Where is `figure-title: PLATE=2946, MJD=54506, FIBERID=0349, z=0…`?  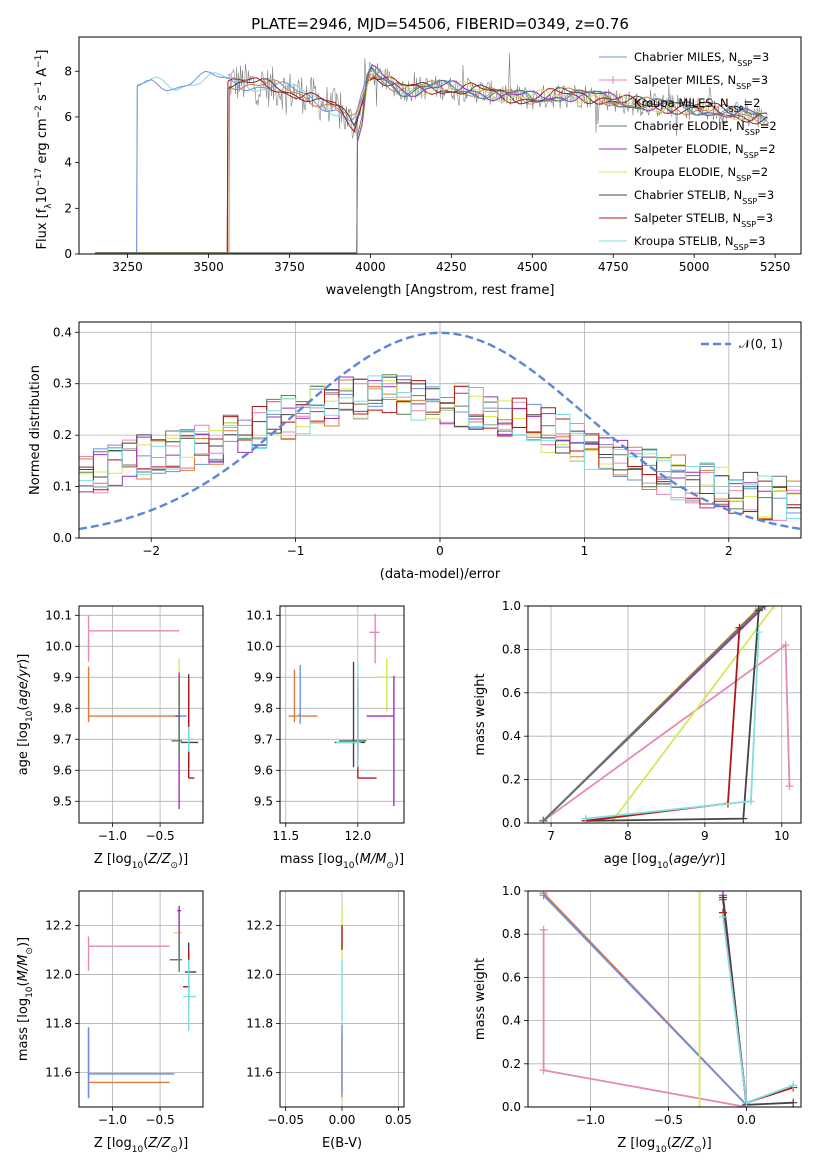 figure-title: PLATE=2946, MJD=54506, FIBERID=0349, z=0… is located at coordinates (440, 24).